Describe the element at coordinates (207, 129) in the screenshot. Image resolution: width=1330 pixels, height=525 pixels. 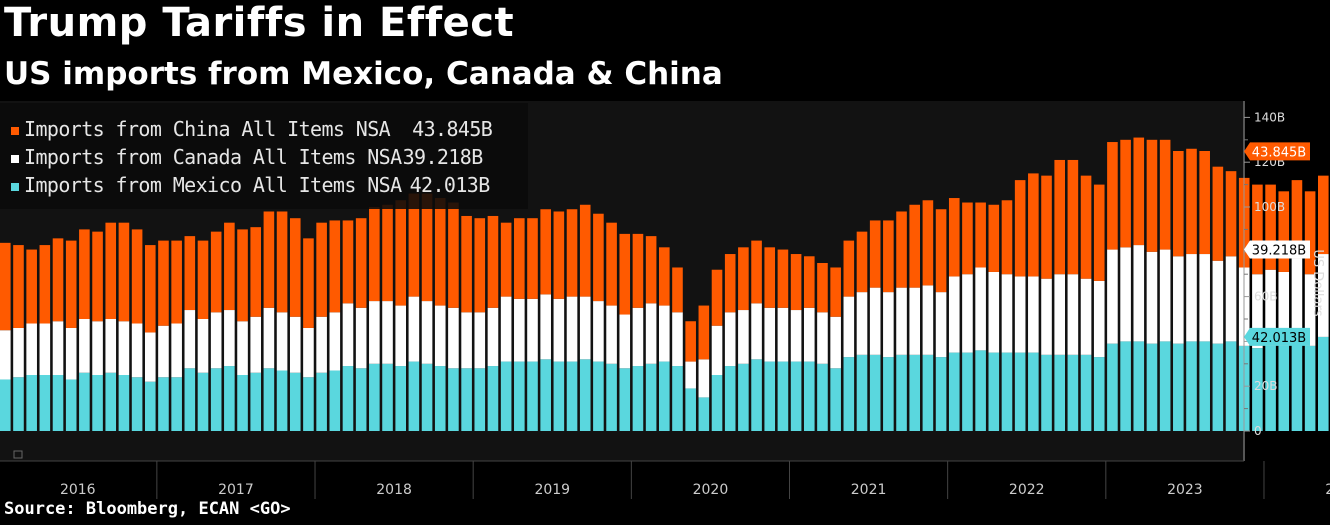
I see `legend-label-china: Imports from China All Items NSA` at that location.